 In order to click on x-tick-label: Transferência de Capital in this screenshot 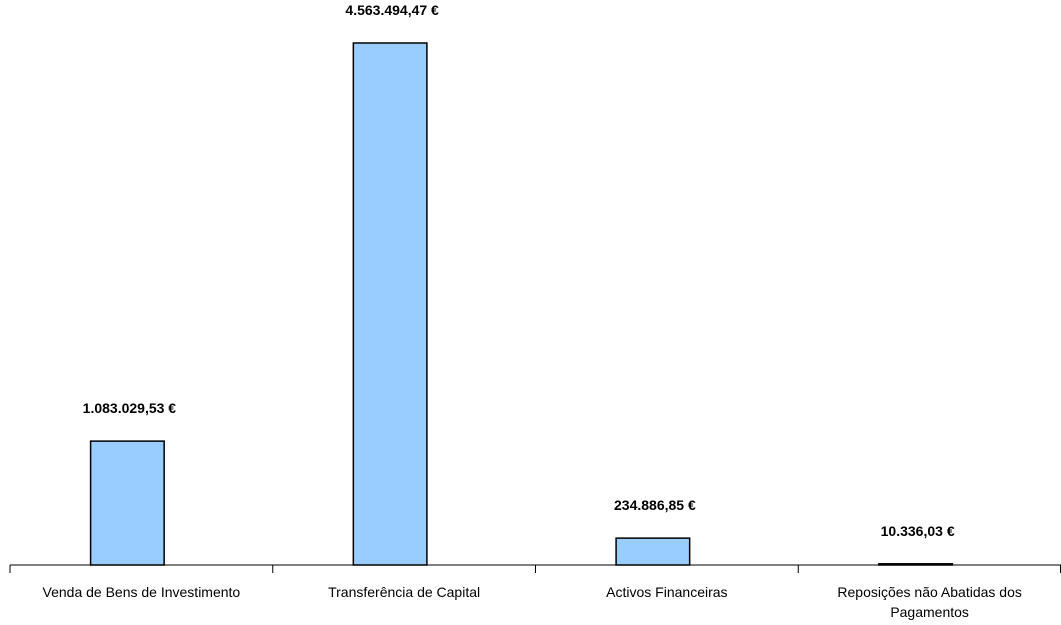, I will do `click(404, 592)`.